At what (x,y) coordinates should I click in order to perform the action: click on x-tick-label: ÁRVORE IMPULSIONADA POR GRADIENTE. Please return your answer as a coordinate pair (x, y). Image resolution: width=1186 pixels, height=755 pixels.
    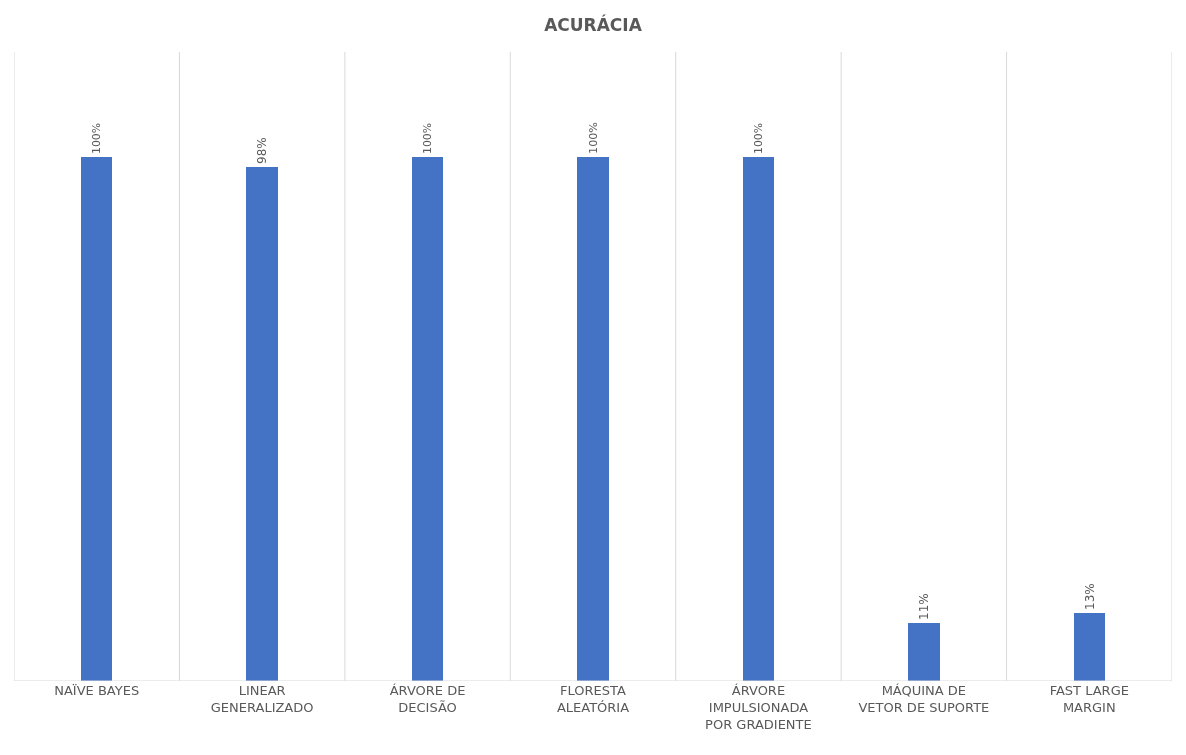
    Looking at the image, I should click on (758, 707).